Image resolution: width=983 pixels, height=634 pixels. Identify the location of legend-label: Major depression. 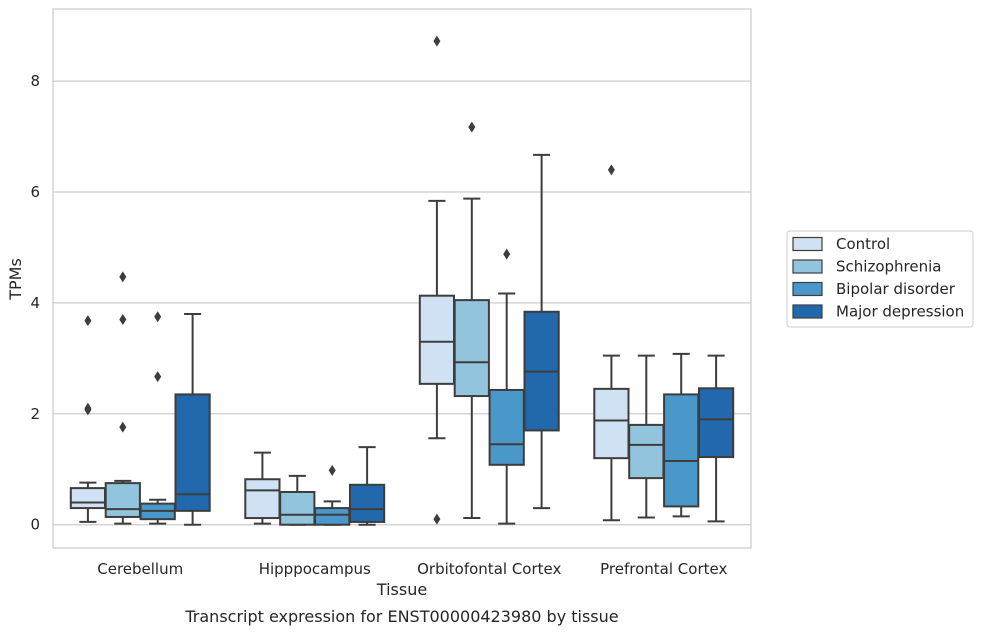
(900, 312).